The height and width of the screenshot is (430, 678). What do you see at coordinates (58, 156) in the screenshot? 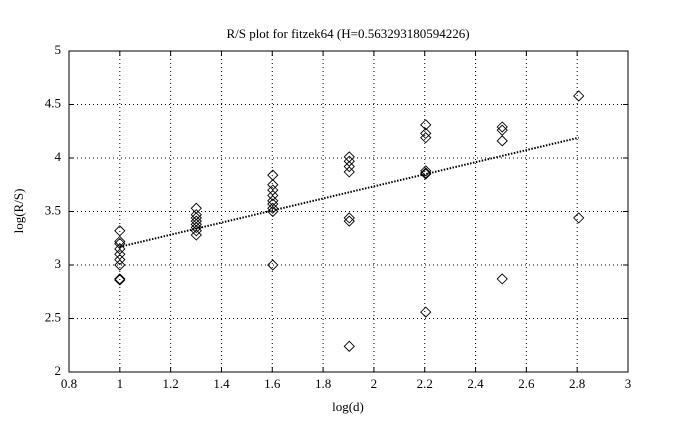
I see `y-tick-label: 4` at bounding box center [58, 156].